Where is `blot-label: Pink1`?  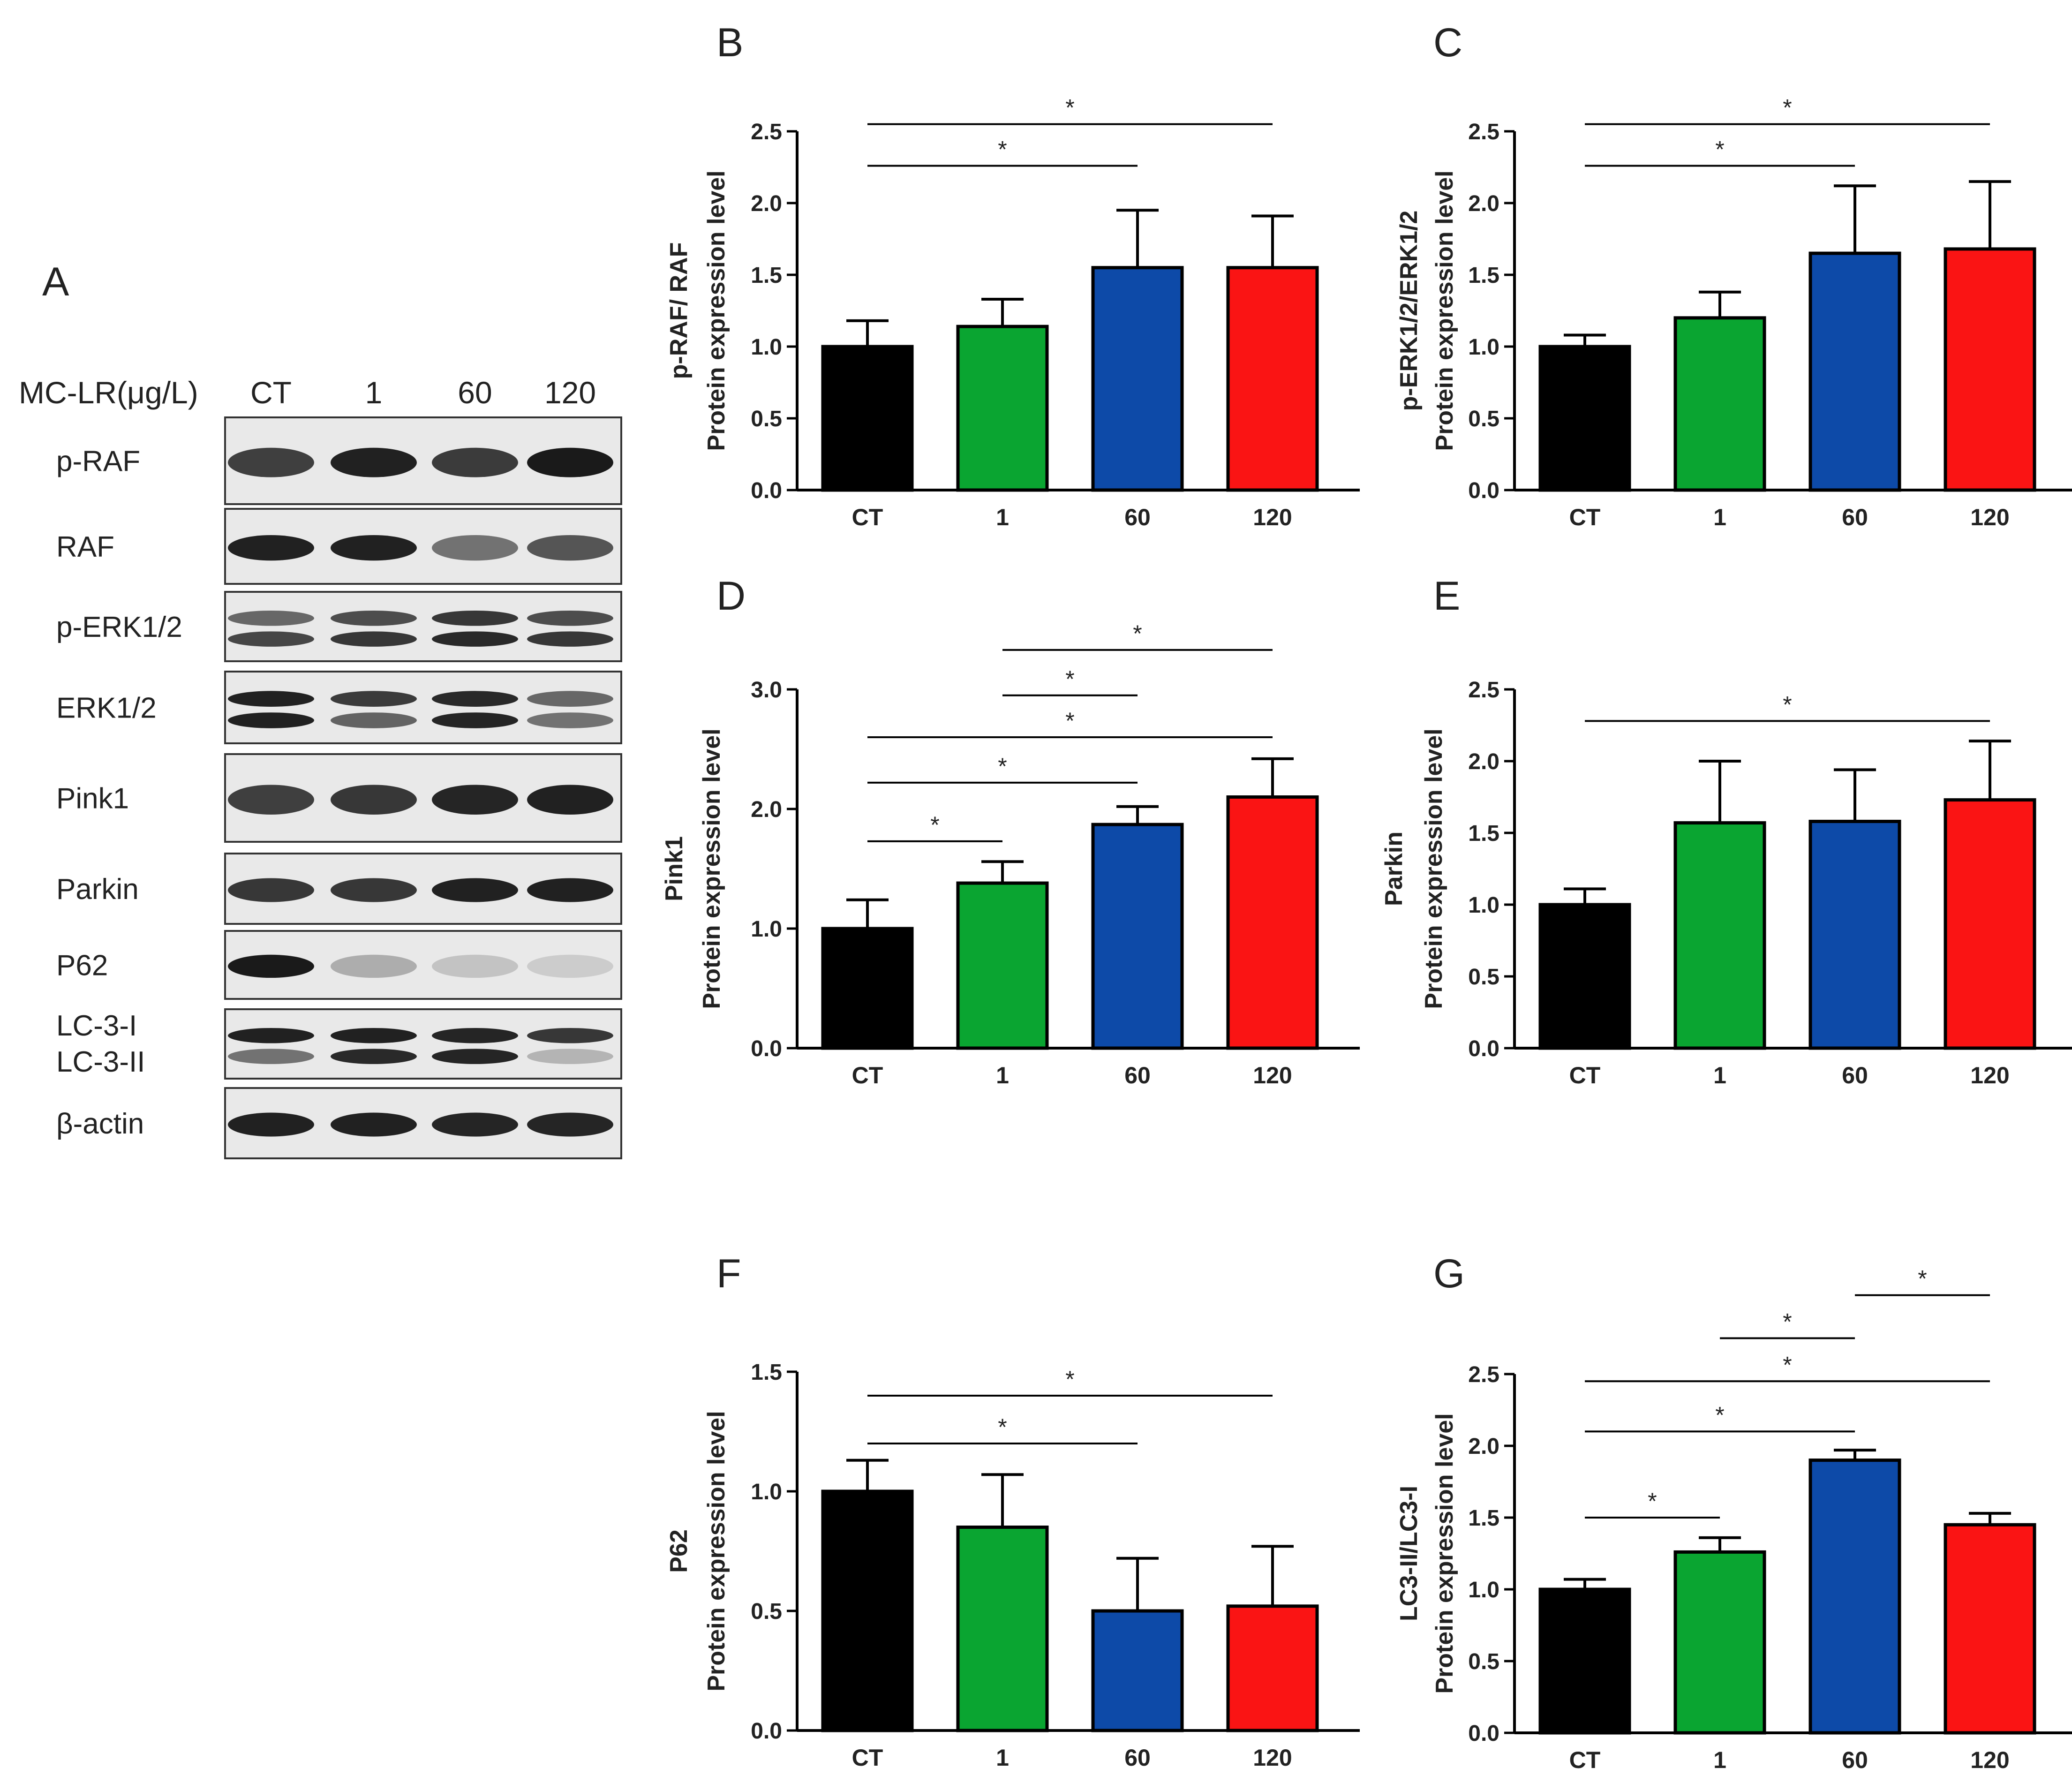
blot-label: Pink1 is located at coordinates (92, 799).